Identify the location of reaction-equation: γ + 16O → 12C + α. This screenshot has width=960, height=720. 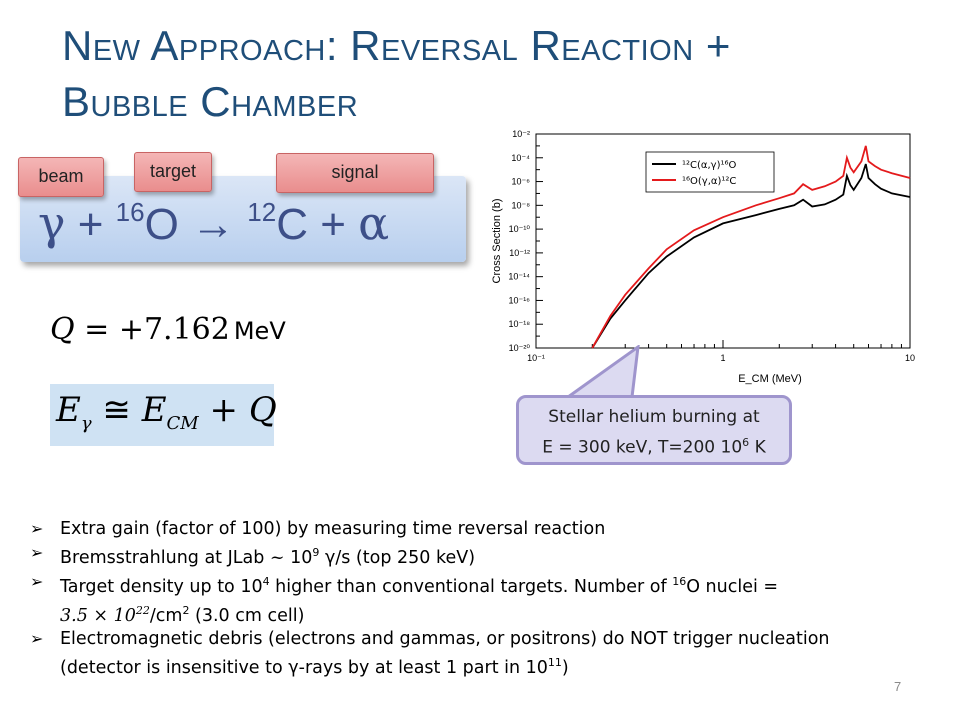
(213, 223).